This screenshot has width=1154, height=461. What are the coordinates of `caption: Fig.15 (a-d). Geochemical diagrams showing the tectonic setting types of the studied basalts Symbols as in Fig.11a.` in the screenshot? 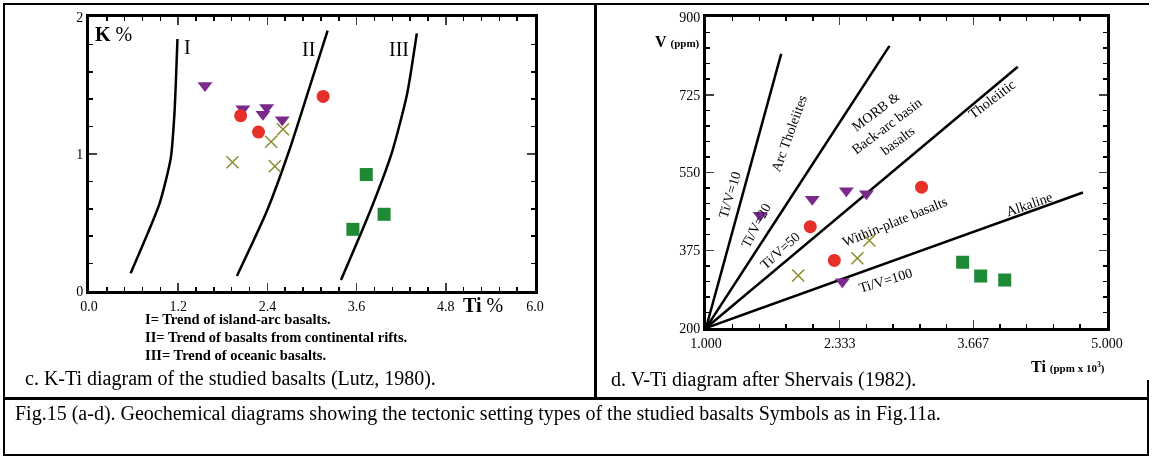 It's located at (577, 425).